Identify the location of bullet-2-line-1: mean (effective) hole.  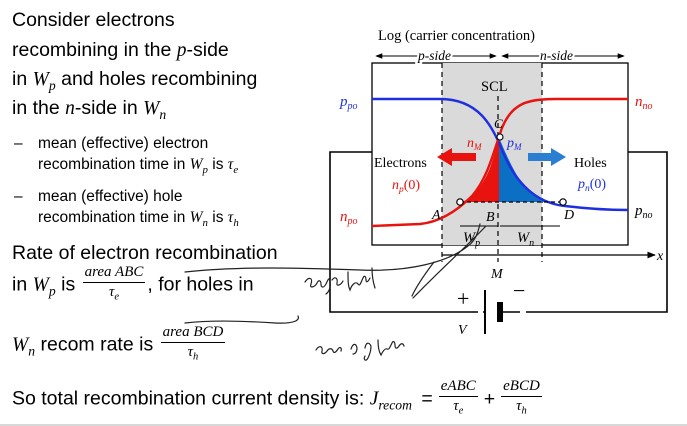
(110, 196).